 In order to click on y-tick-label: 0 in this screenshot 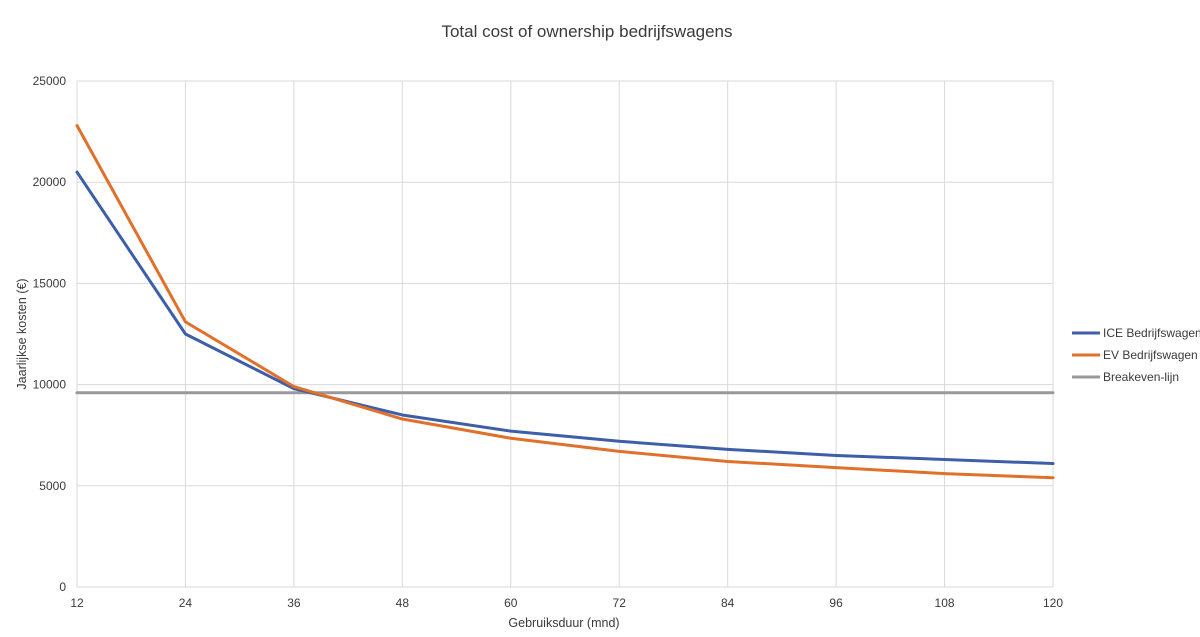, I will do `click(62, 587)`.